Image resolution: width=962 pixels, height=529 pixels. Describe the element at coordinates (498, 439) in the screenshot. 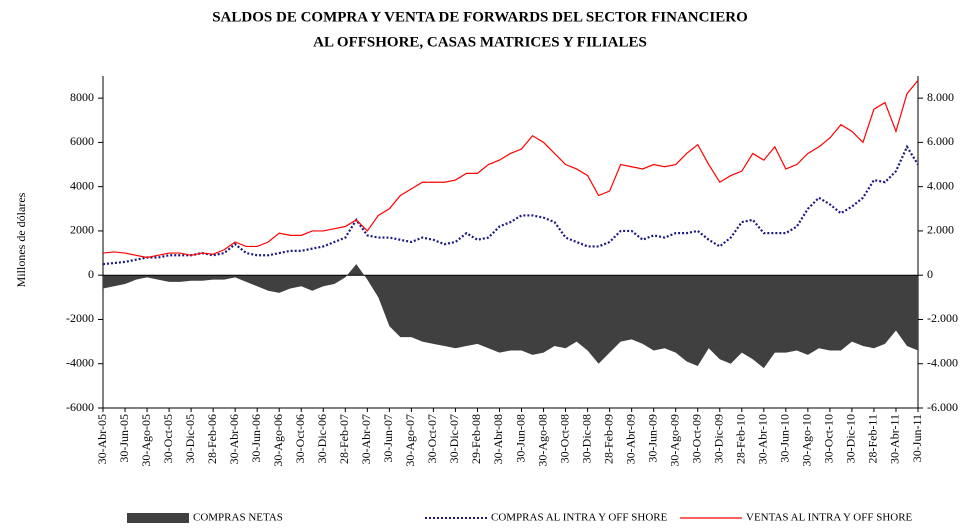

I see `x-tick-label: 30-Abr-08` at that location.